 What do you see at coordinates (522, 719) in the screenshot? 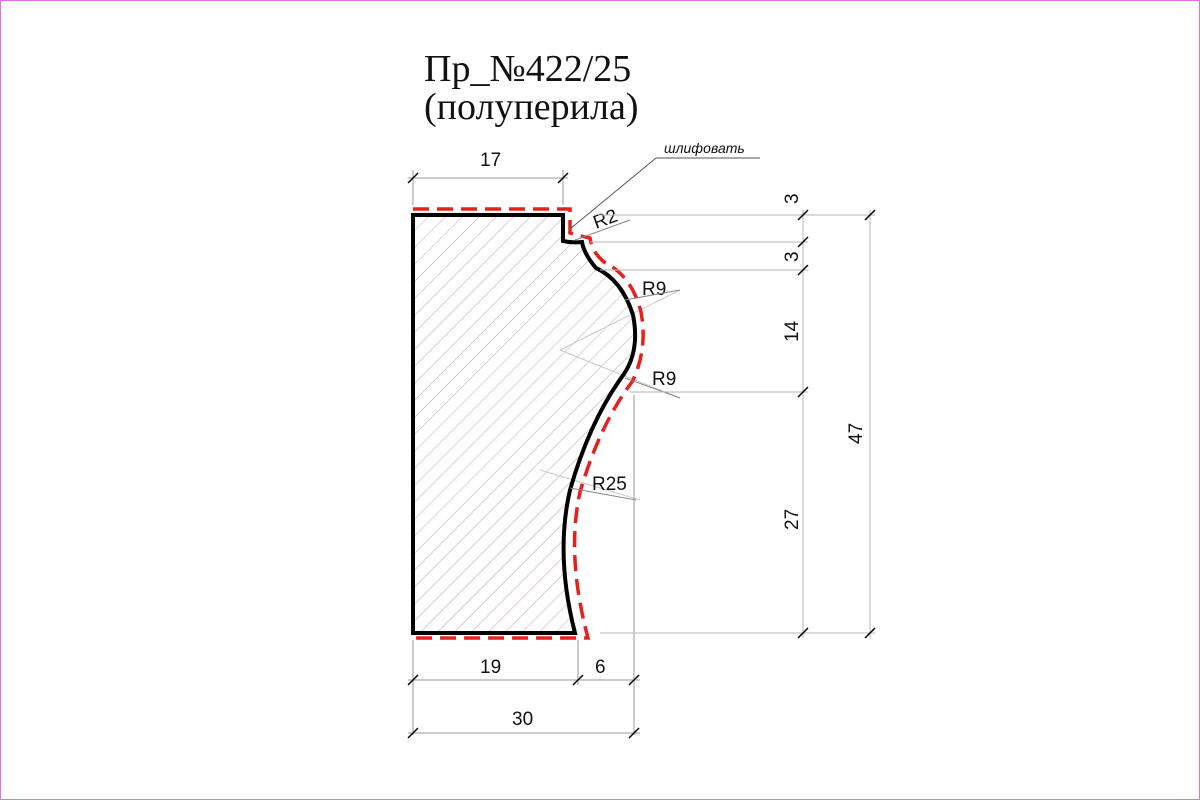
I see `dim-bottom-30: 30` at bounding box center [522, 719].